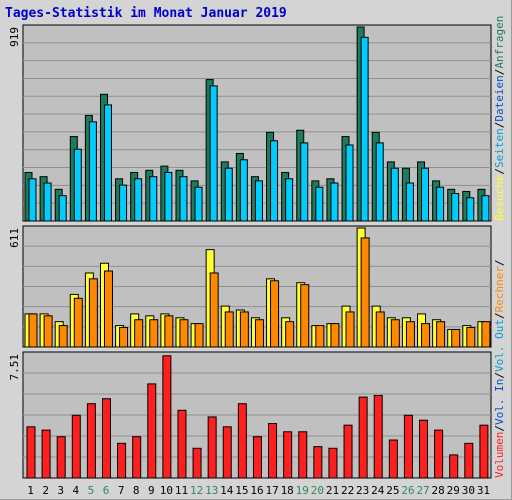  Describe the element at coordinates (136, 490) in the screenshot. I see `day-label: 8` at that location.